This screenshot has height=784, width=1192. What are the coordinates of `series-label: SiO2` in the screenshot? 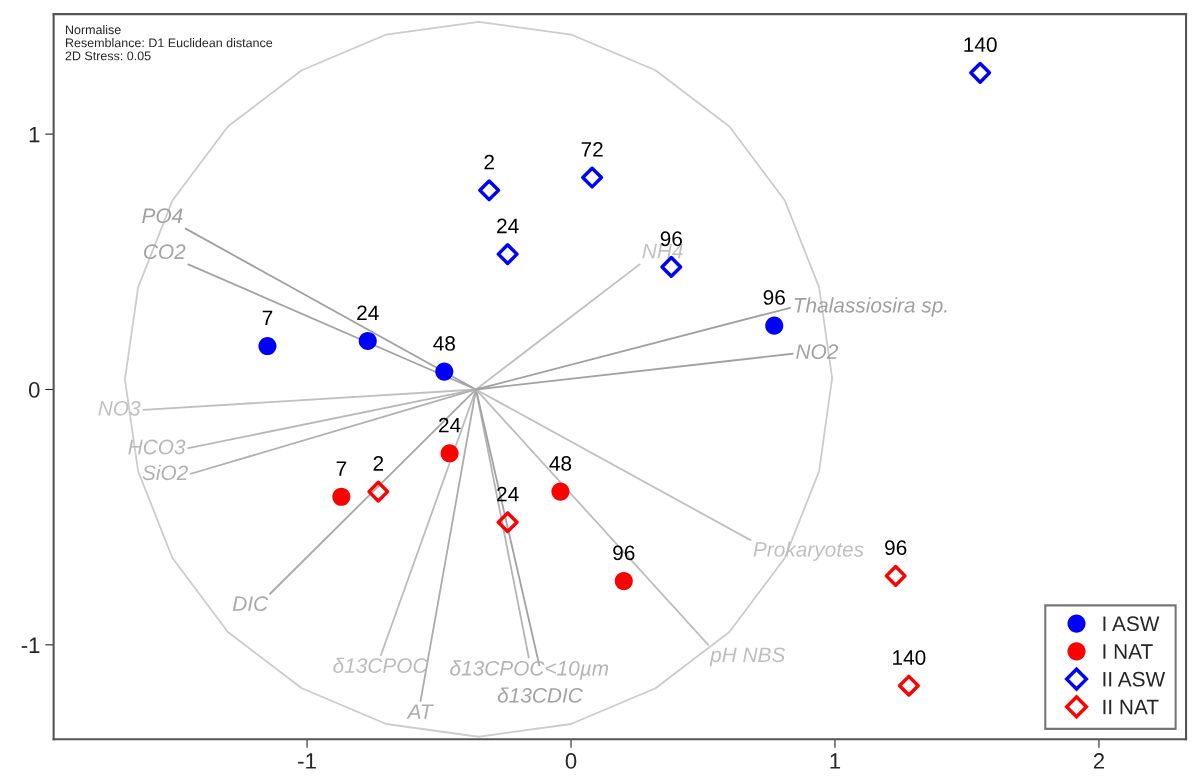 It's located at (165, 472).